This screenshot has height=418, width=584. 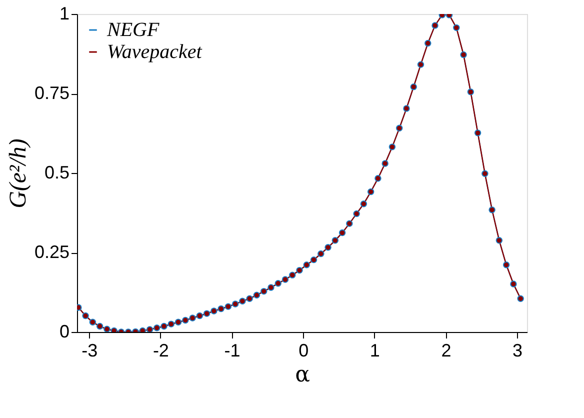 What do you see at coordinates (64, 14) in the screenshot?
I see `y-tick-label: 1` at bounding box center [64, 14].